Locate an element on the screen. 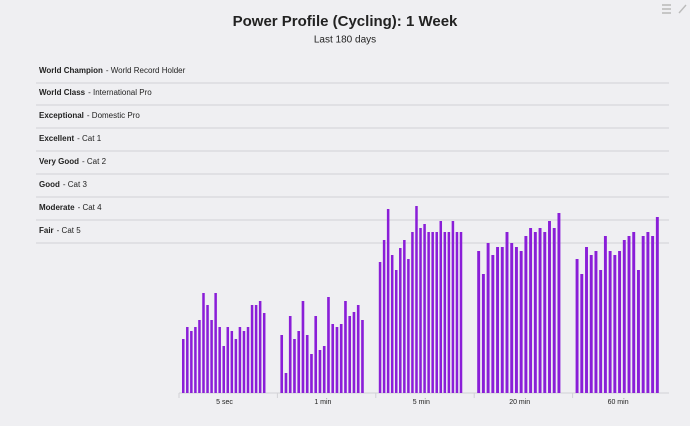 The image size is (690, 426). level-description: - Cat 5 is located at coordinates (69, 230).